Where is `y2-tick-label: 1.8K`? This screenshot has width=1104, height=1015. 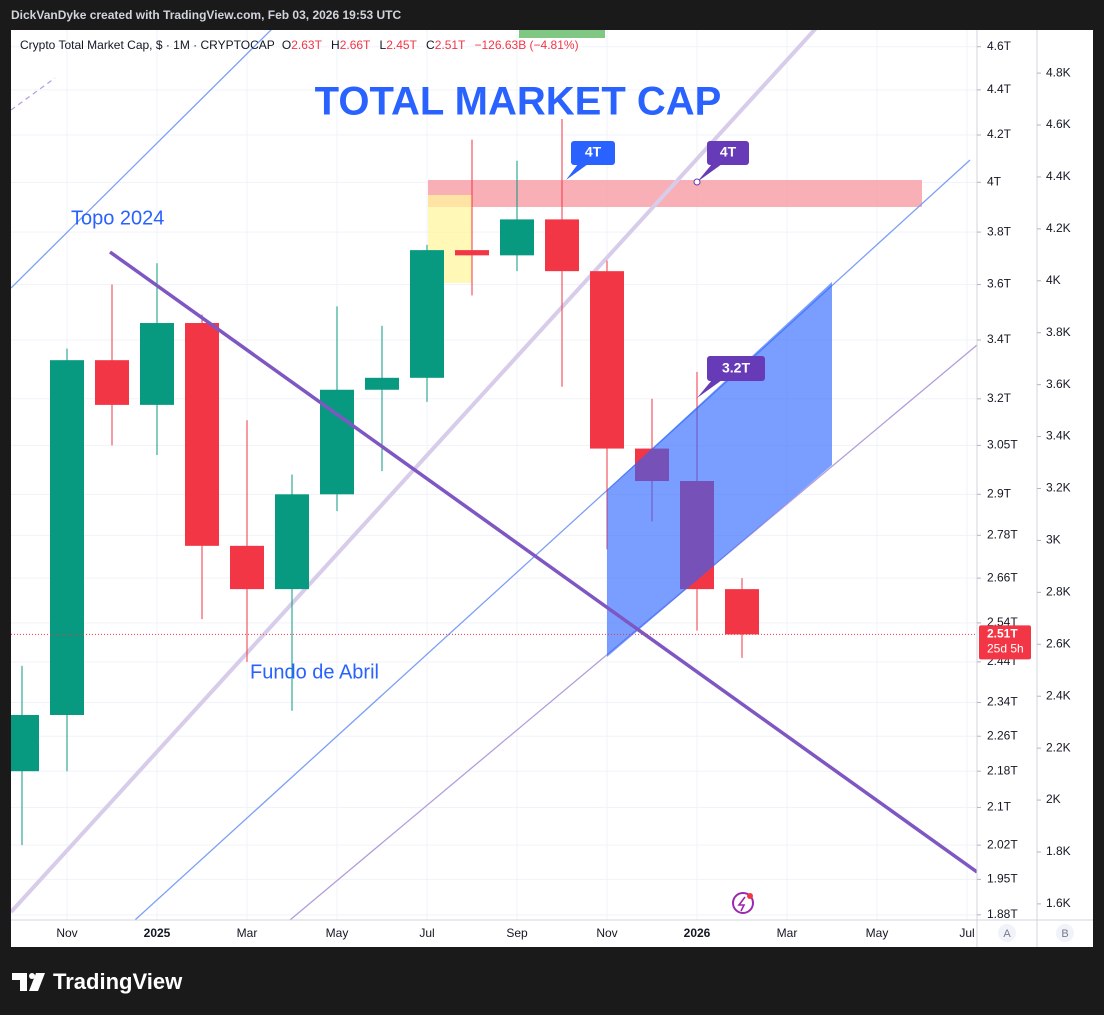
y2-tick-label: 1.8K is located at coordinates (1058, 851).